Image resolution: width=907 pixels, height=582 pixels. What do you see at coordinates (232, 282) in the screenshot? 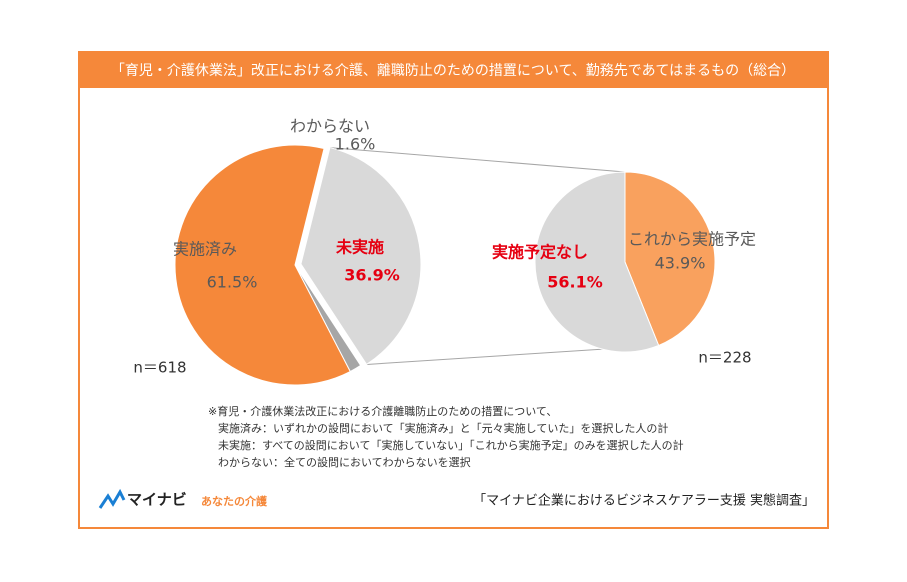
I see `value-label: 61.5%` at bounding box center [232, 282].